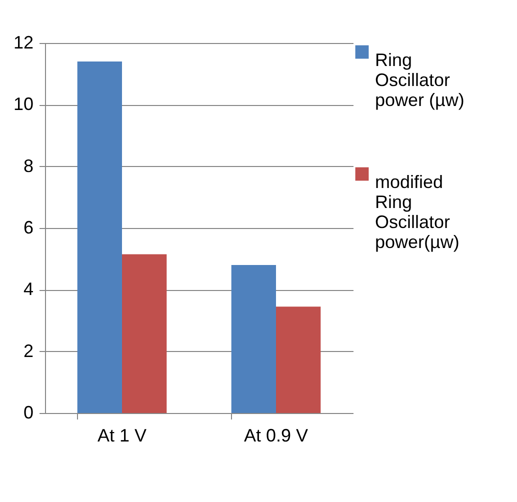 The width and height of the screenshot is (517, 502). What do you see at coordinates (28, 228) in the screenshot?
I see `y-tick-label: 6` at bounding box center [28, 228].